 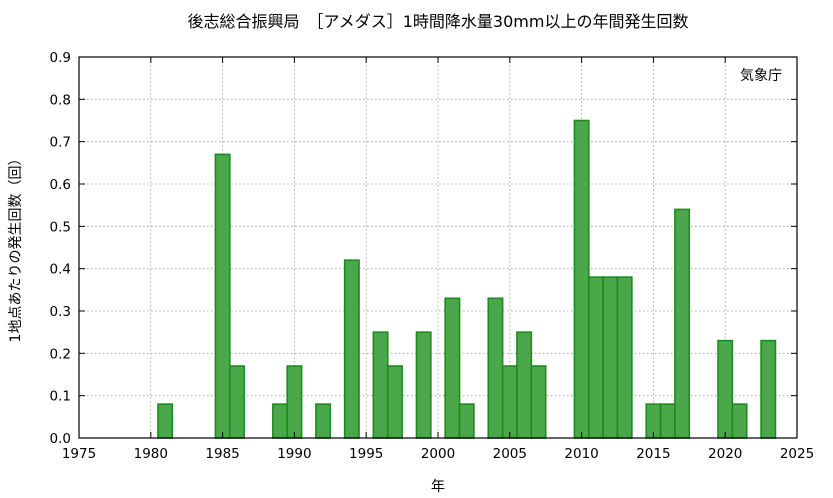 What do you see at coordinates (280, 421) in the screenshot?
I see `bar-1989` at bounding box center [280, 421].